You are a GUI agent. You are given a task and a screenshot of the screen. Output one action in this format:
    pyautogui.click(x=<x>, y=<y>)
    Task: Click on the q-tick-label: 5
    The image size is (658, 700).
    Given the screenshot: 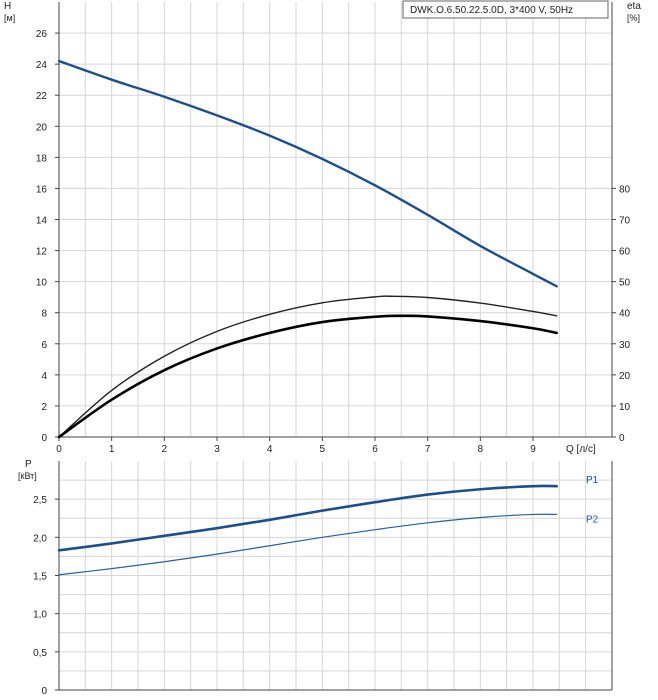 What is the action you would take?
    pyautogui.click(x=323, y=449)
    